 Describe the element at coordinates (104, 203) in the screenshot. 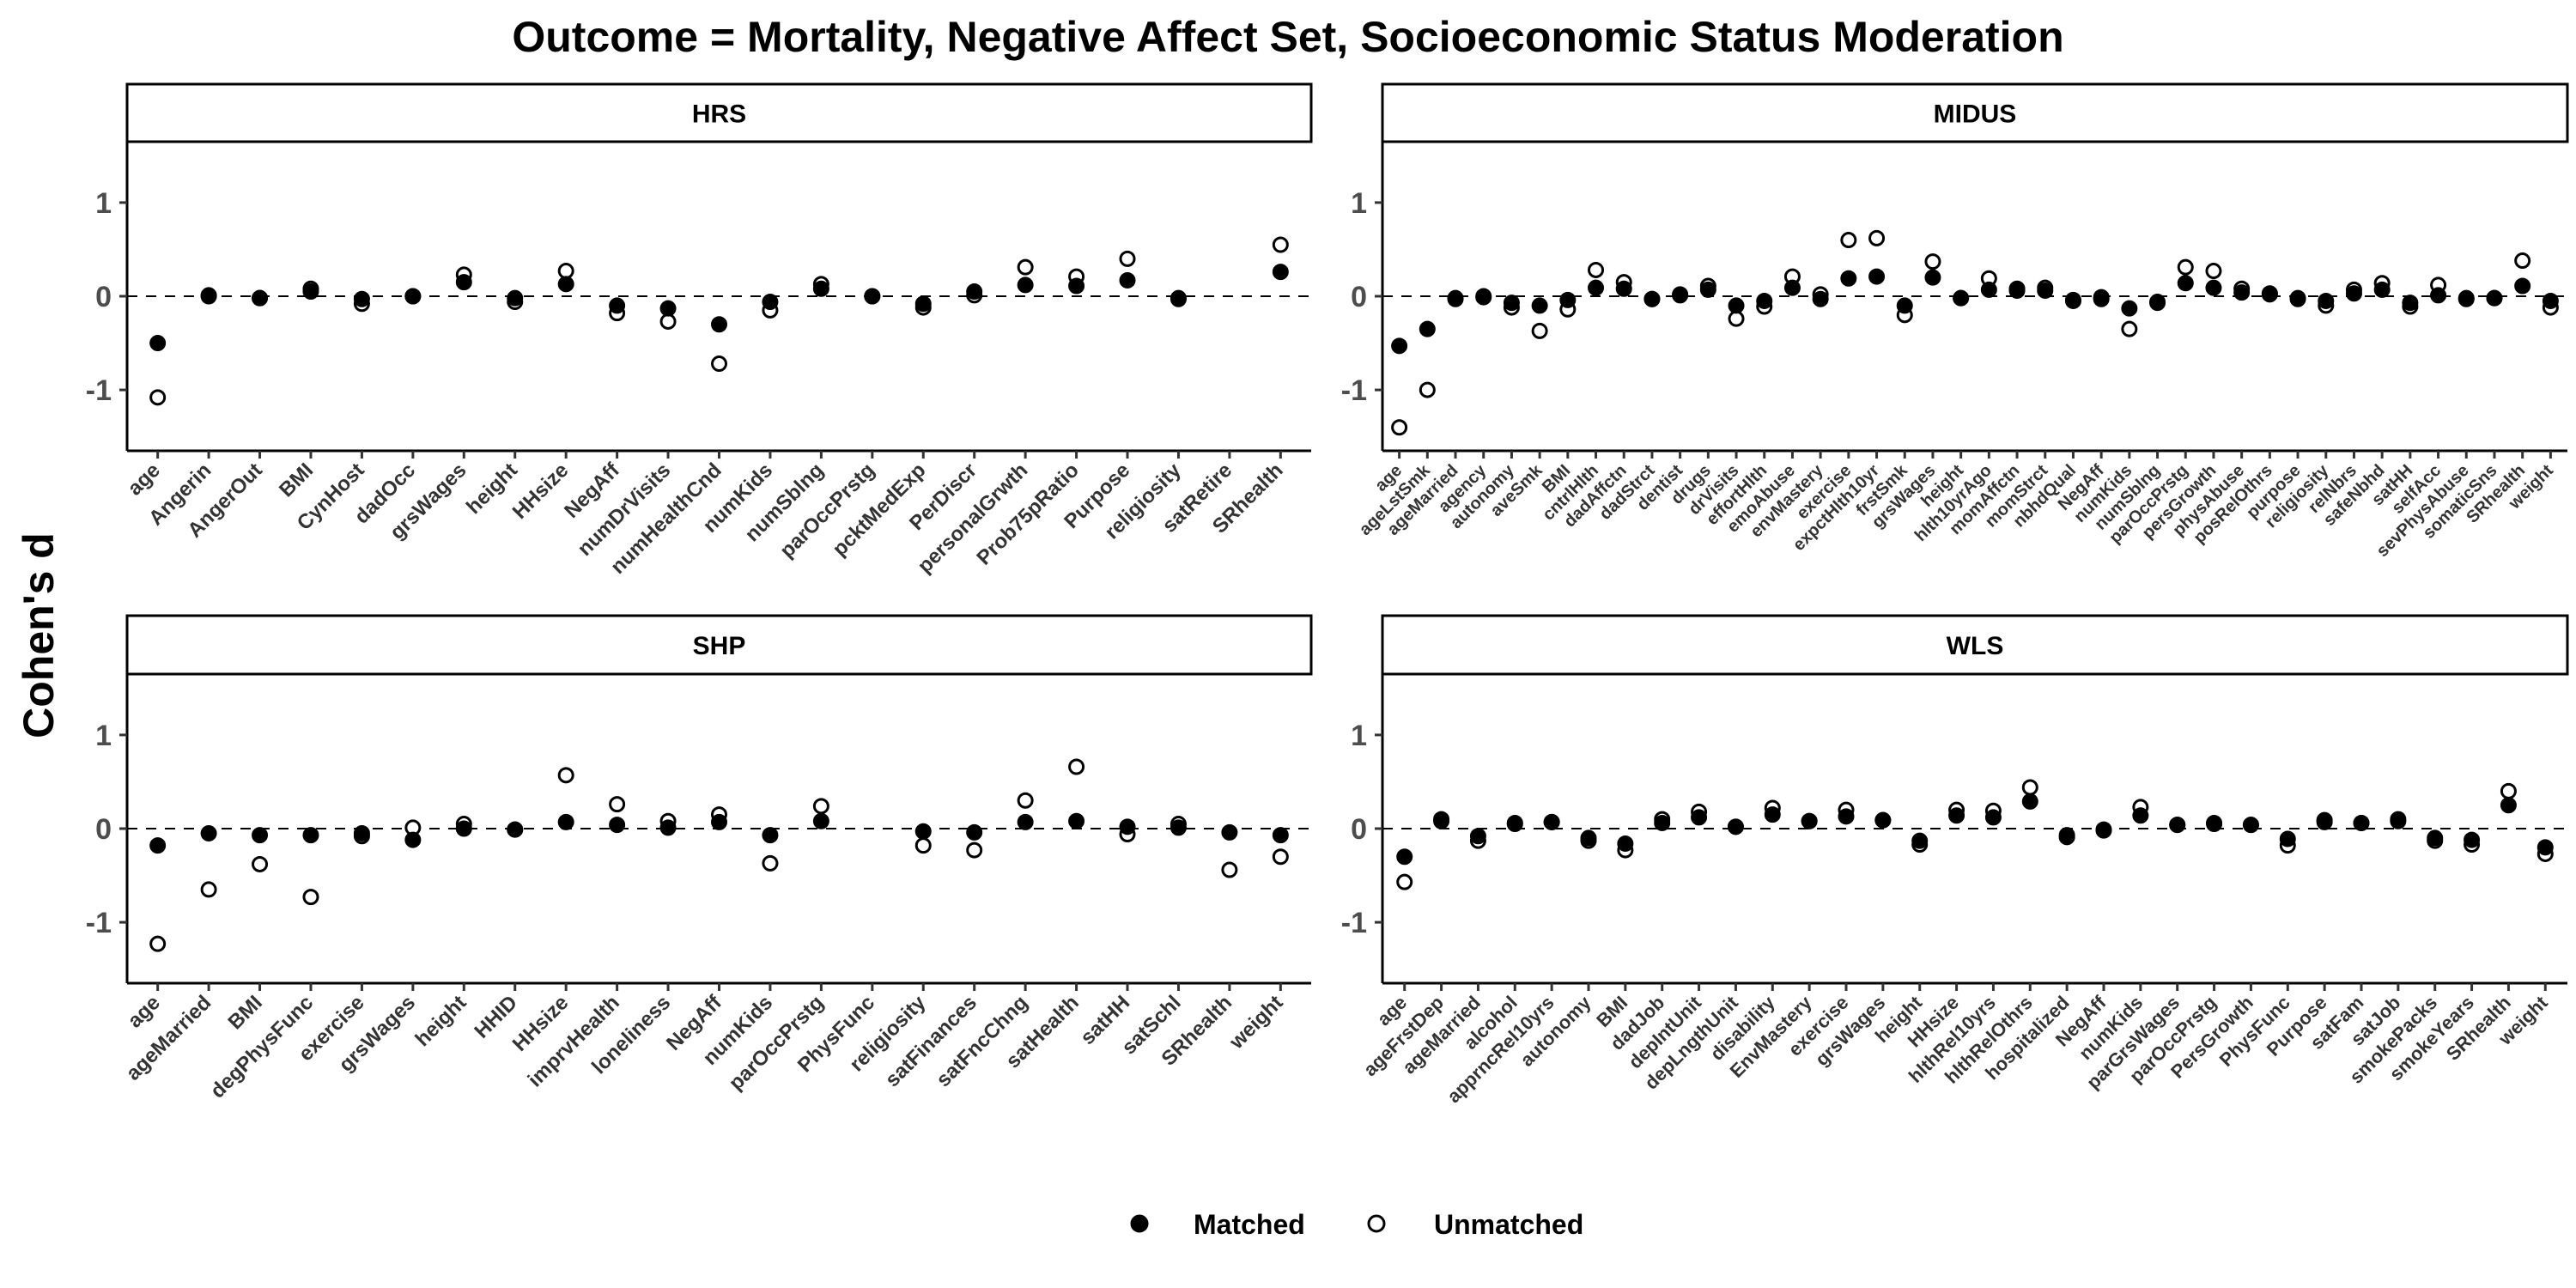

I see `y-tick-label-hrs: 1` at that location.